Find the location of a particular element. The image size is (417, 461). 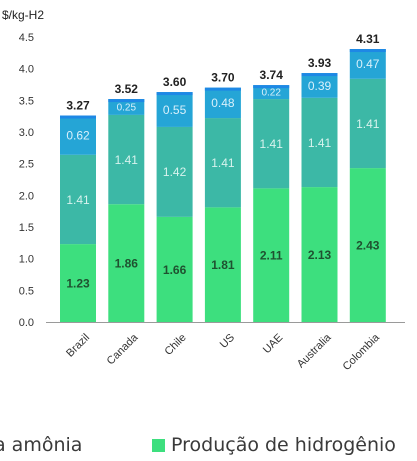

x-tick-label-uae: UAE is located at coordinates (273, 344).